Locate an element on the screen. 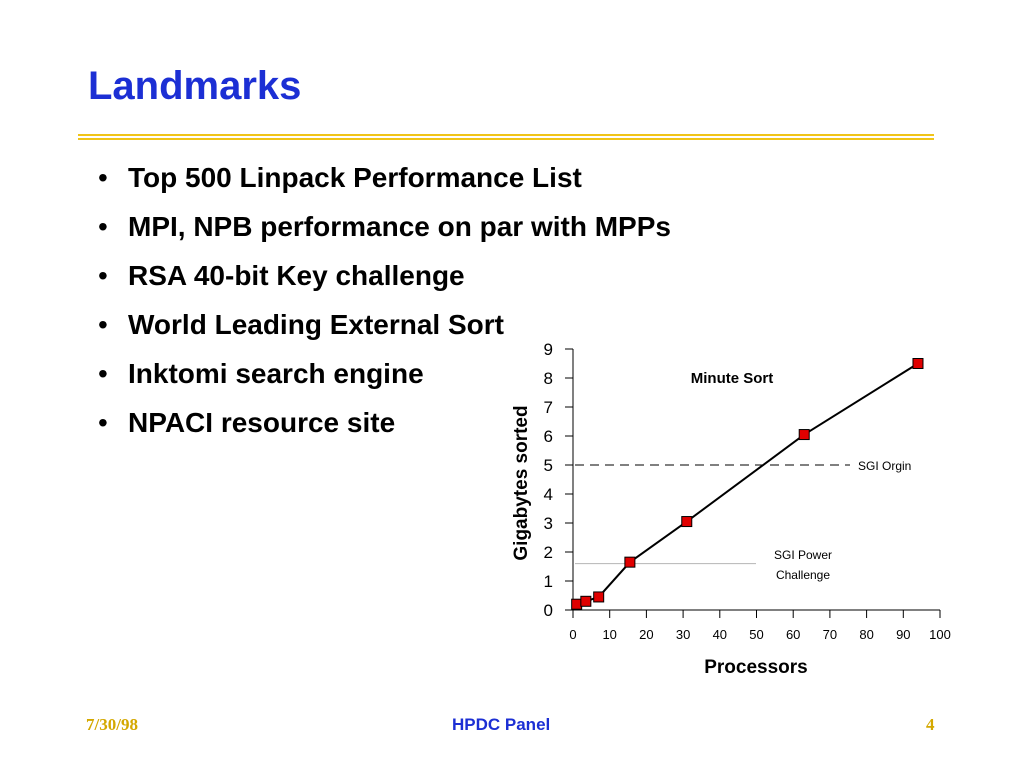 This screenshot has height=768, width=1024. y-tick-label: 2 is located at coordinates (548, 552).